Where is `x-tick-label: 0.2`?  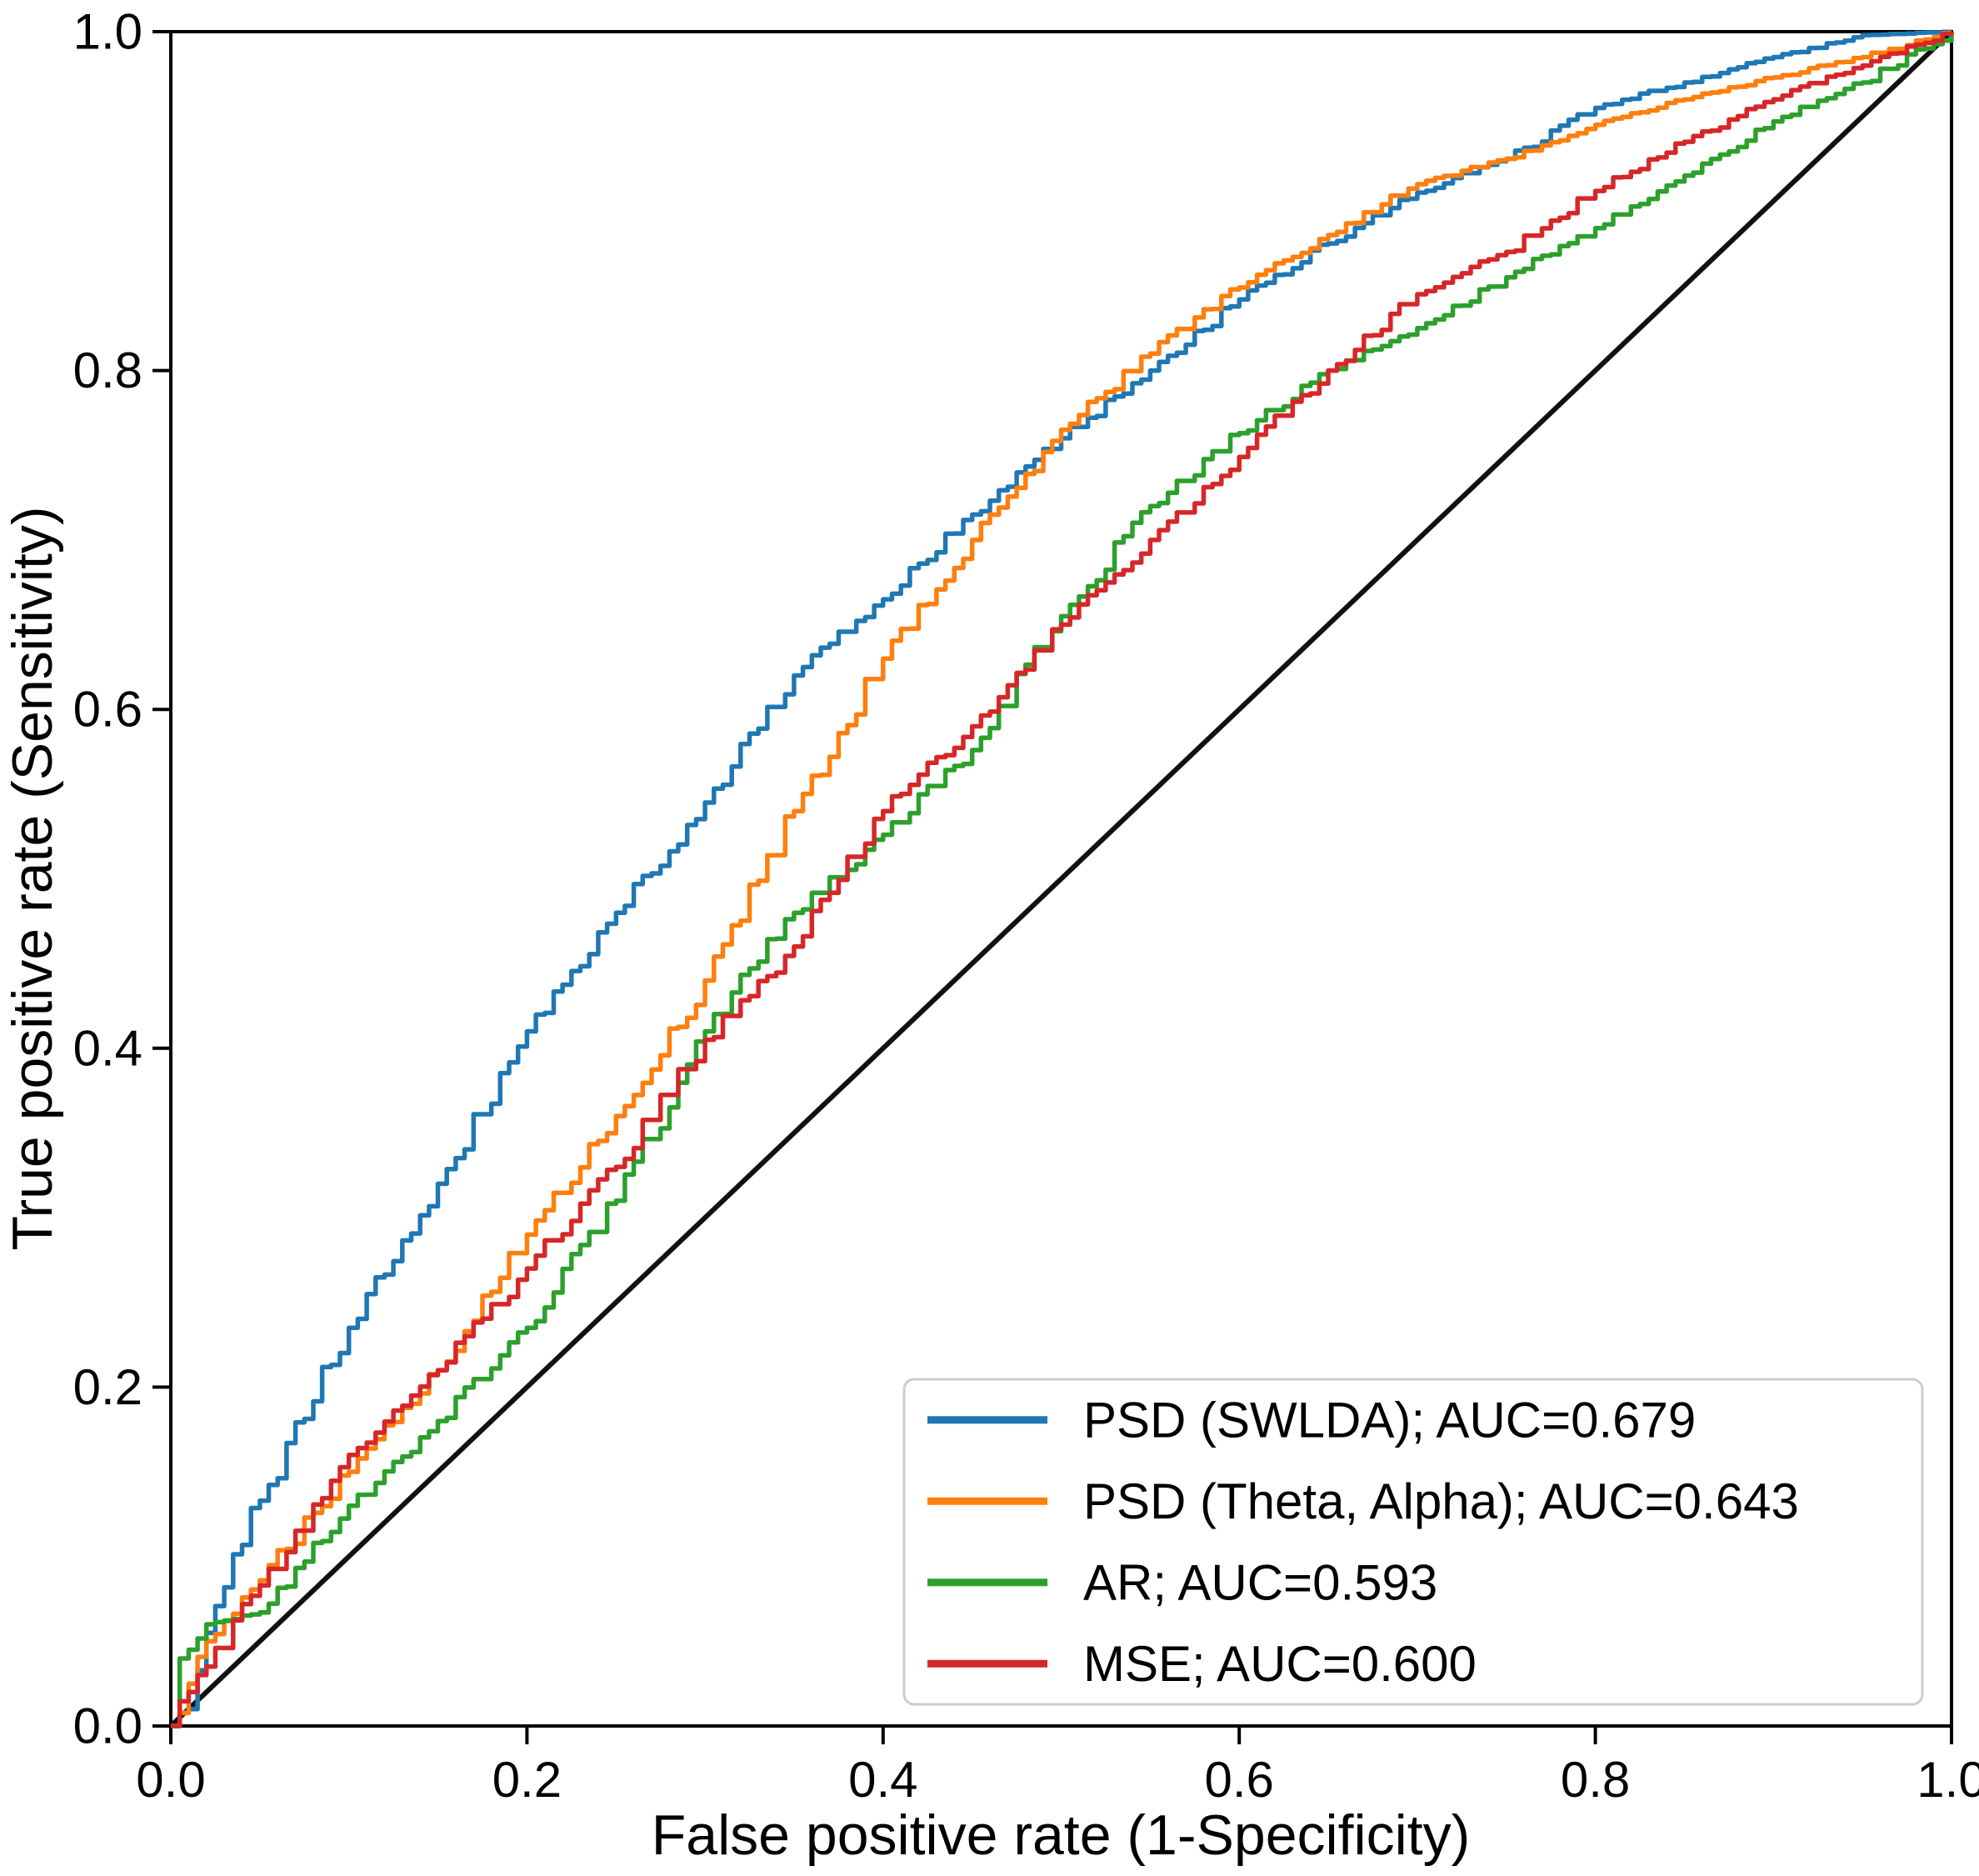
x-tick-label: 0.2 is located at coordinates (527, 1780).